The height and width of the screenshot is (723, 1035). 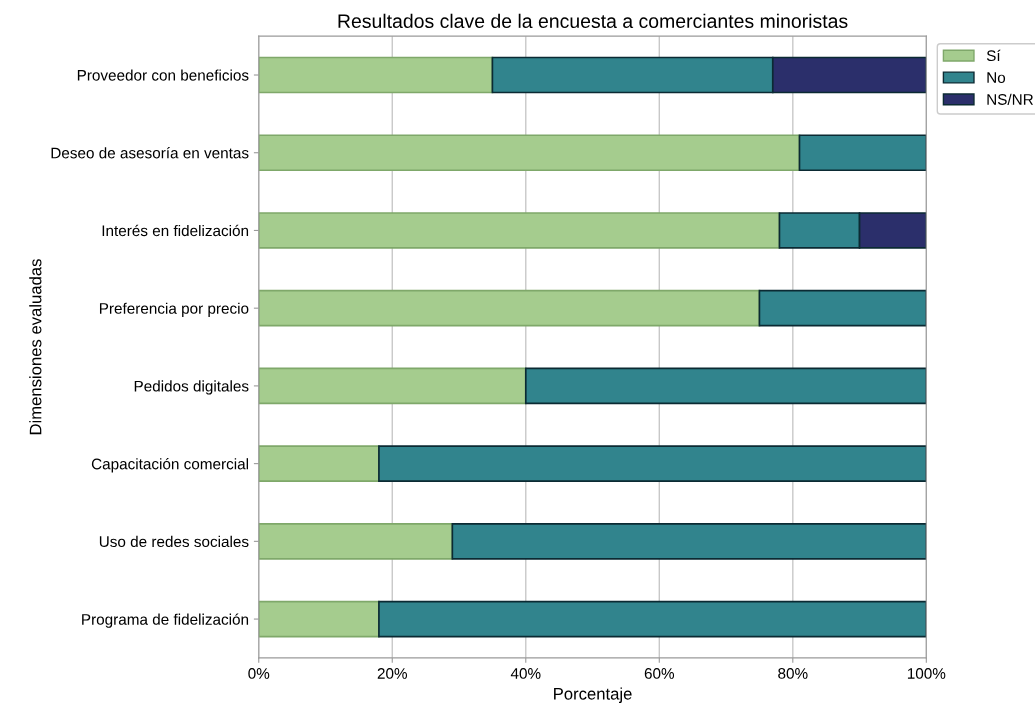 What do you see at coordinates (259, 673) in the screenshot?
I see `x-tick-label: 0%` at bounding box center [259, 673].